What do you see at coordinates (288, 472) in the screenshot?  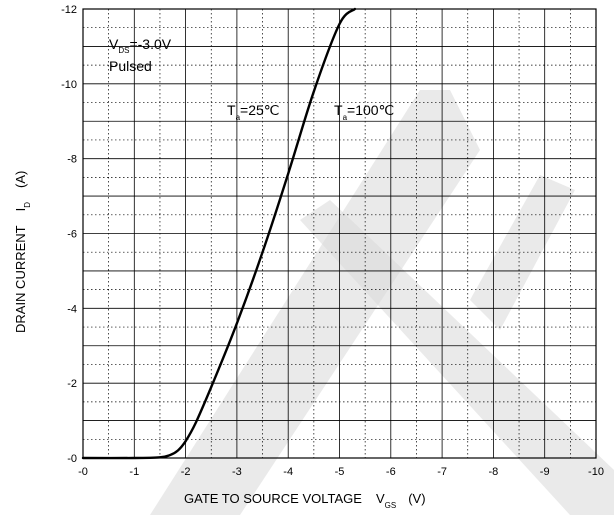 I see `x-tick-label: -4` at bounding box center [288, 472].